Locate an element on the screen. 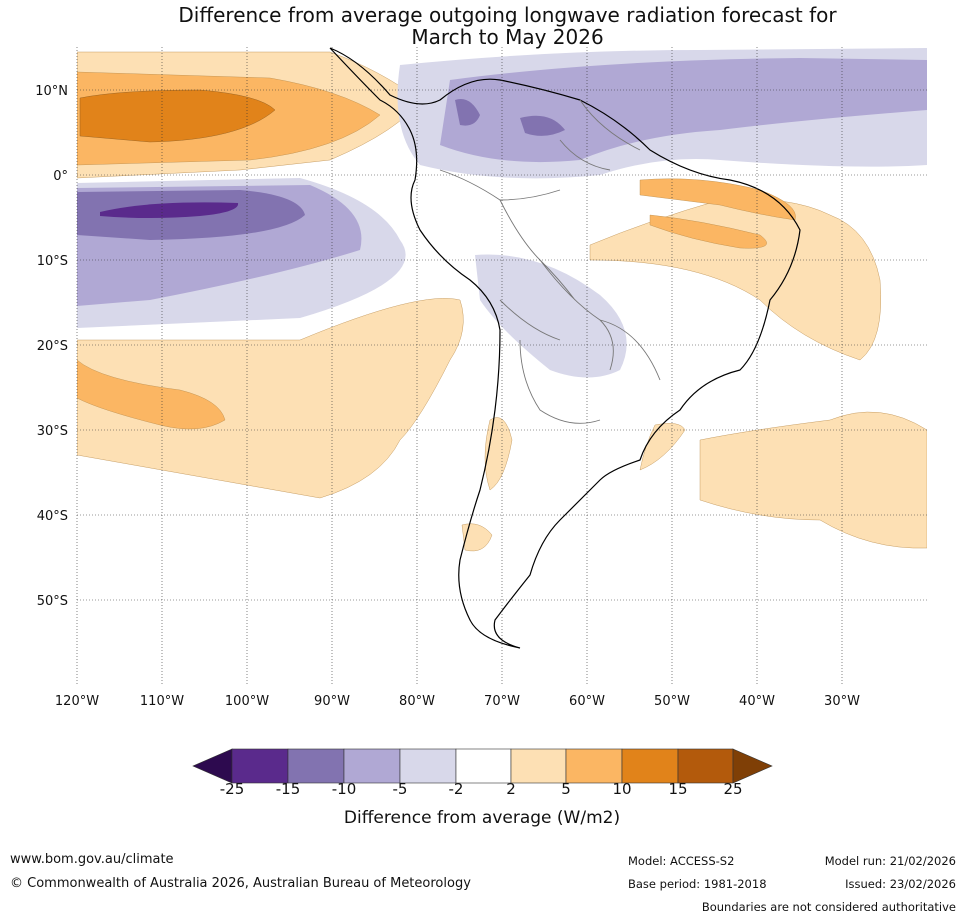 The width and height of the screenshot is (965, 919). anomaly-pos-light-sp is located at coordinates (270, 398).